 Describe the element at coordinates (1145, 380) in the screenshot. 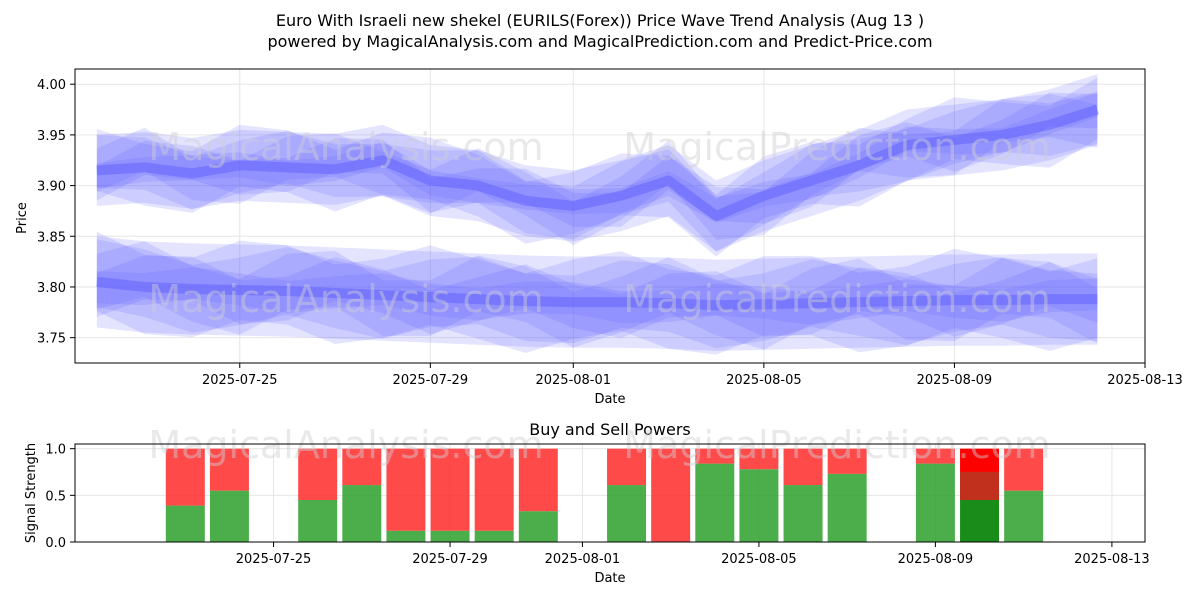

I see `price-x-tick-label: 2025-08-13` at that location.